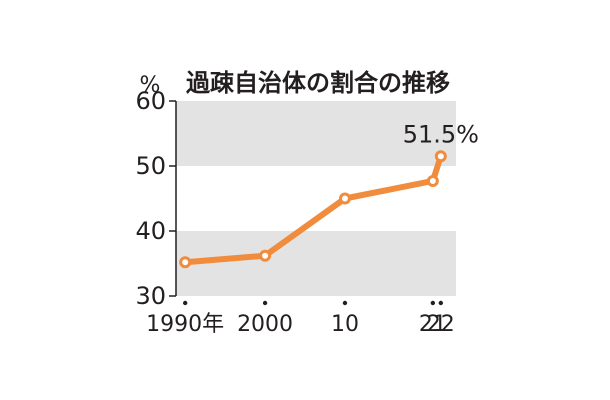 This screenshot has height=400, width=610. What do you see at coordinates (433, 324) in the screenshot?
I see `x-tick-label: 21` at bounding box center [433, 324].